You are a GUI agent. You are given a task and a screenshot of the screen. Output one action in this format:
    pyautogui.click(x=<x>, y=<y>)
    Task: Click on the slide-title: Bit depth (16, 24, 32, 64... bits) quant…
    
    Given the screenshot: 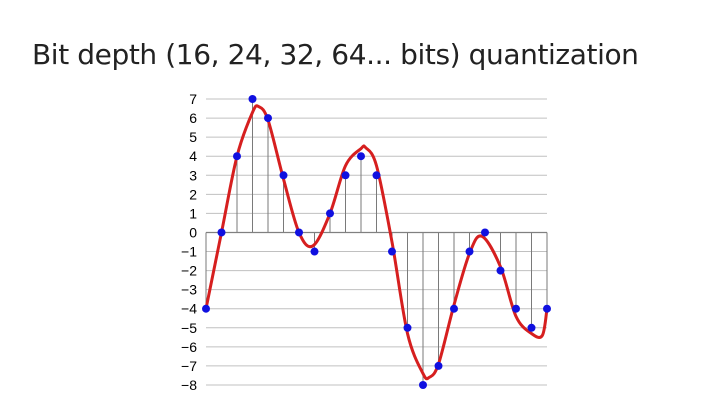 What is the action you would take?
    pyautogui.click(x=335, y=54)
    